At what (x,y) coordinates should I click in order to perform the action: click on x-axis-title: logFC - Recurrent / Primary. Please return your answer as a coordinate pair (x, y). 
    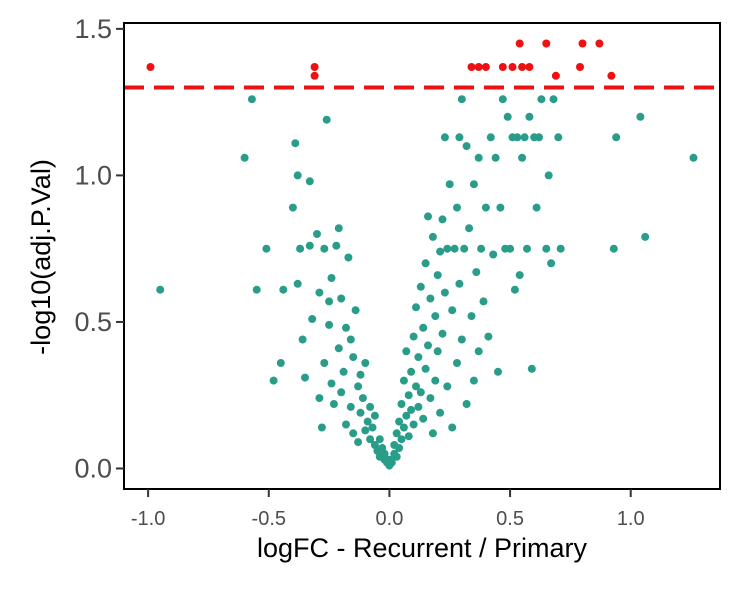
    Looking at the image, I should click on (422, 548).